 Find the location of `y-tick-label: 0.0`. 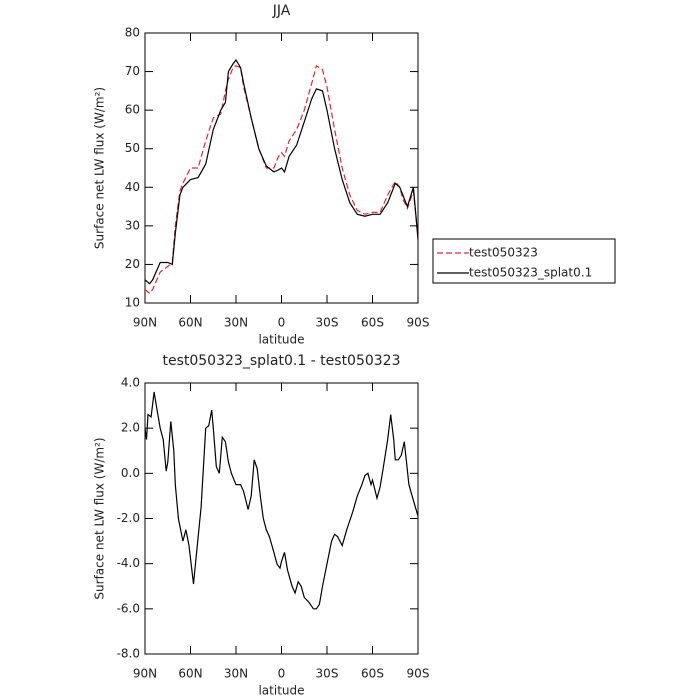

y-tick-label: 0.0 is located at coordinates (130, 473).